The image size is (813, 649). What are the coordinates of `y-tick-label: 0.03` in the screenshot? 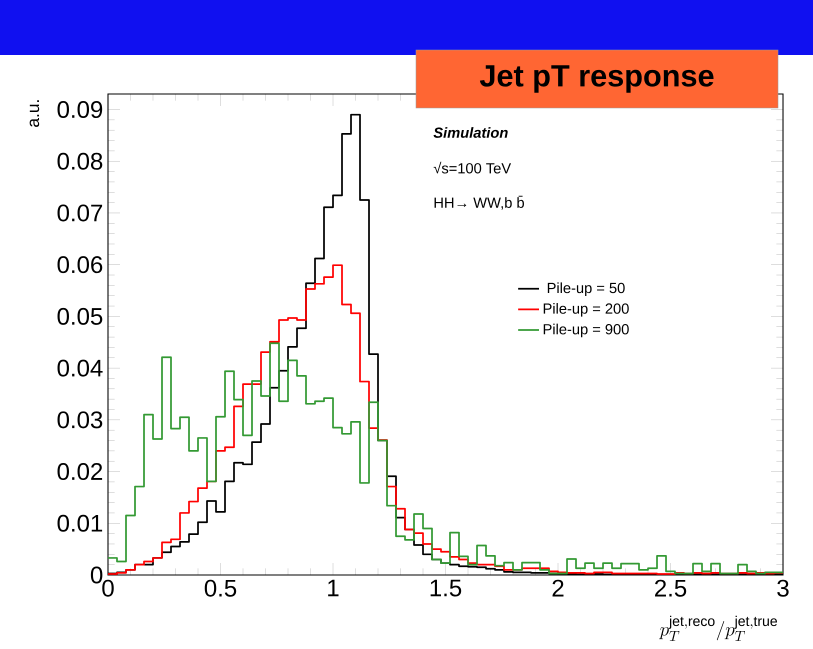 It's located at (80, 419).